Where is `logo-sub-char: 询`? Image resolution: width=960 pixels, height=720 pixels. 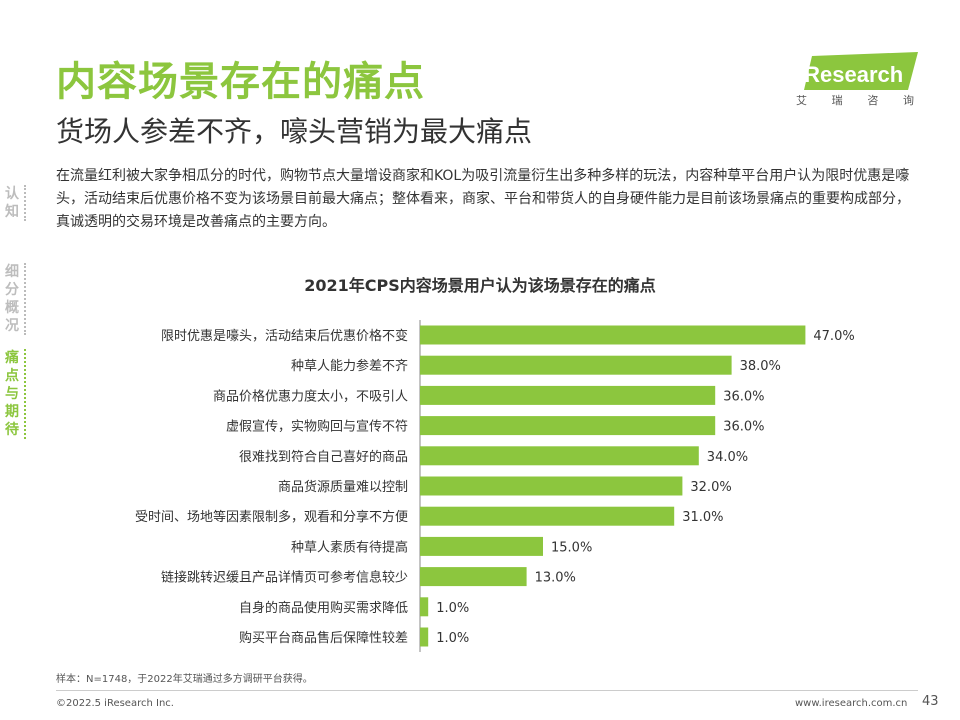 logo-sub-char: 询 is located at coordinates (908, 100).